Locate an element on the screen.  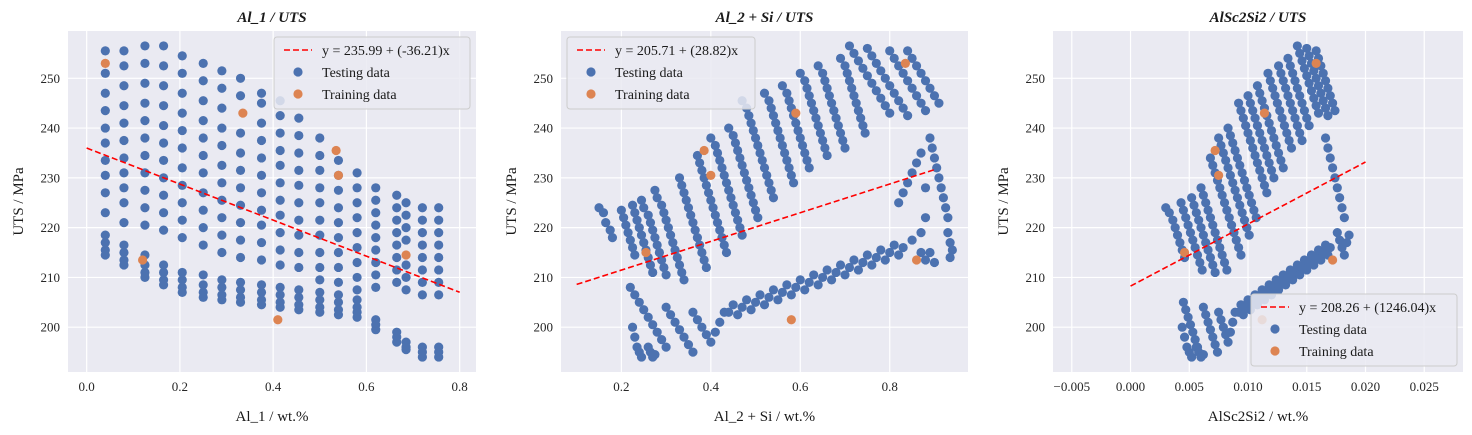
legend-training-label: Training data is located at coordinates (1336, 352).